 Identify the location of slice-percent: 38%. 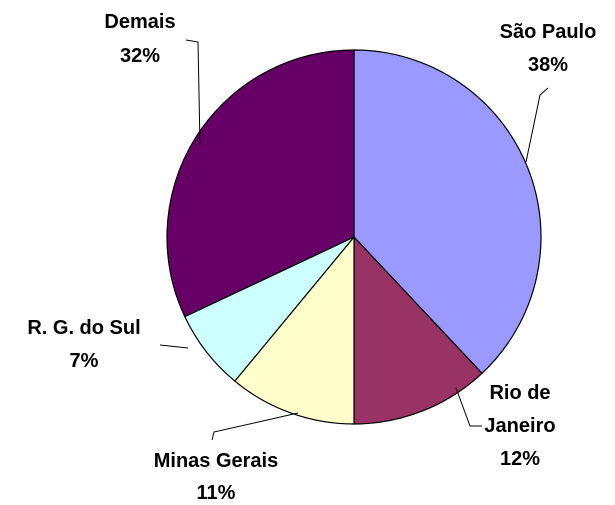
(548, 65).